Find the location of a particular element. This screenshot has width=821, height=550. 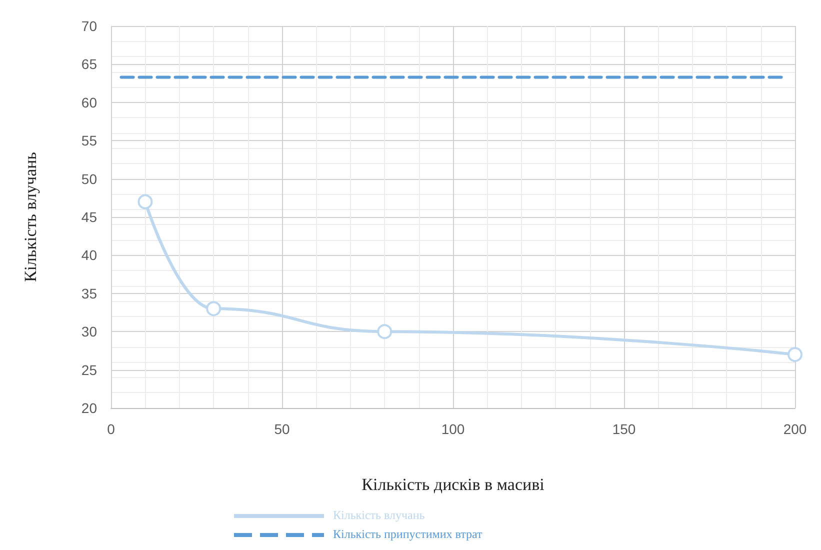

y-axis-title: Кількість влучань is located at coordinates (30, 217).